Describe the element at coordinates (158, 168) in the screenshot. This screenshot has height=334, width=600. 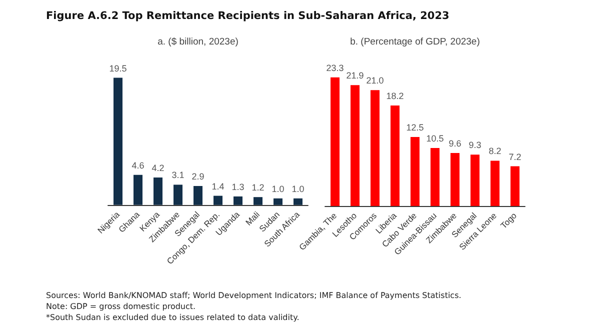
I see `data-label: 4.2` at that location.